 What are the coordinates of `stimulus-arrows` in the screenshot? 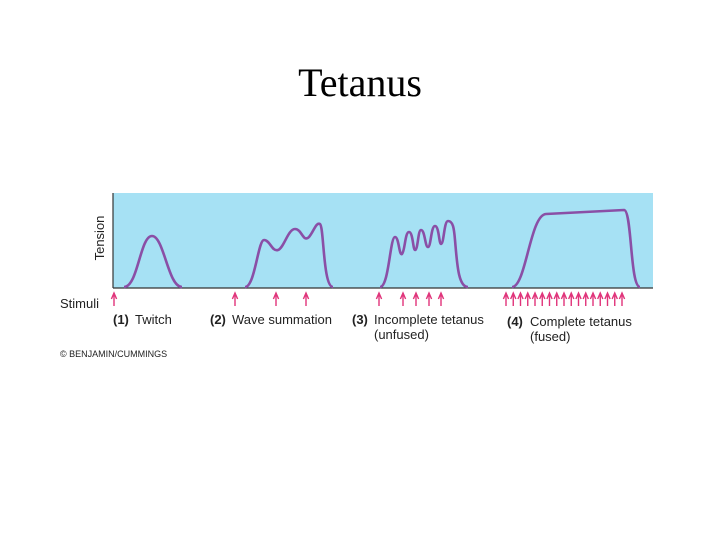 It's located at (368, 298).